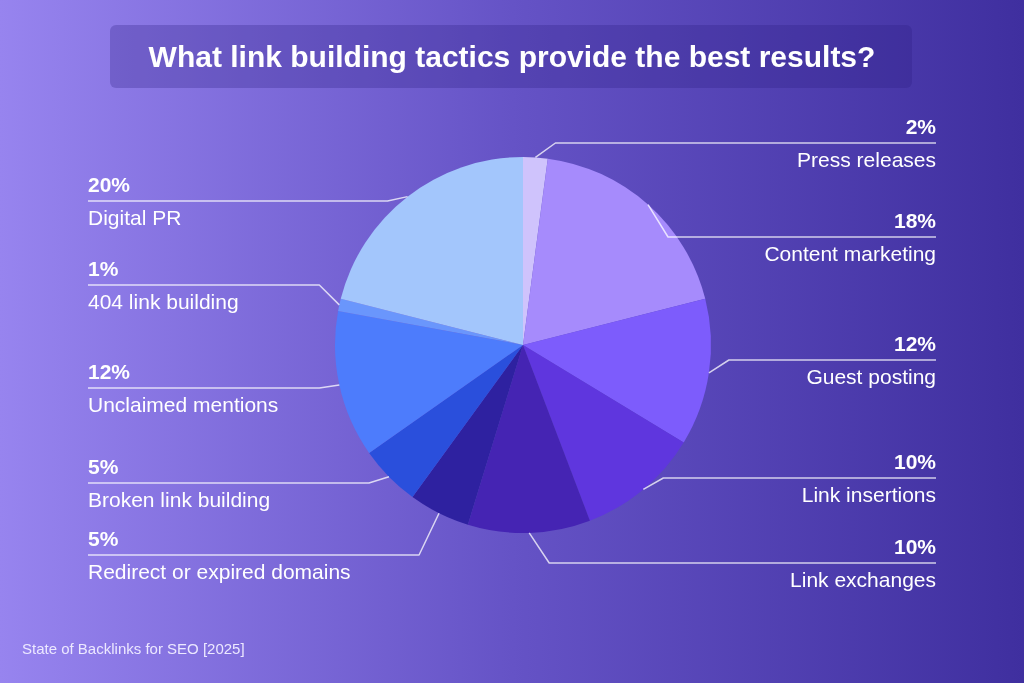 The width and height of the screenshot is (1024, 683). What do you see at coordinates (163, 301) in the screenshot?
I see `slice-label: 404 link building` at bounding box center [163, 301].